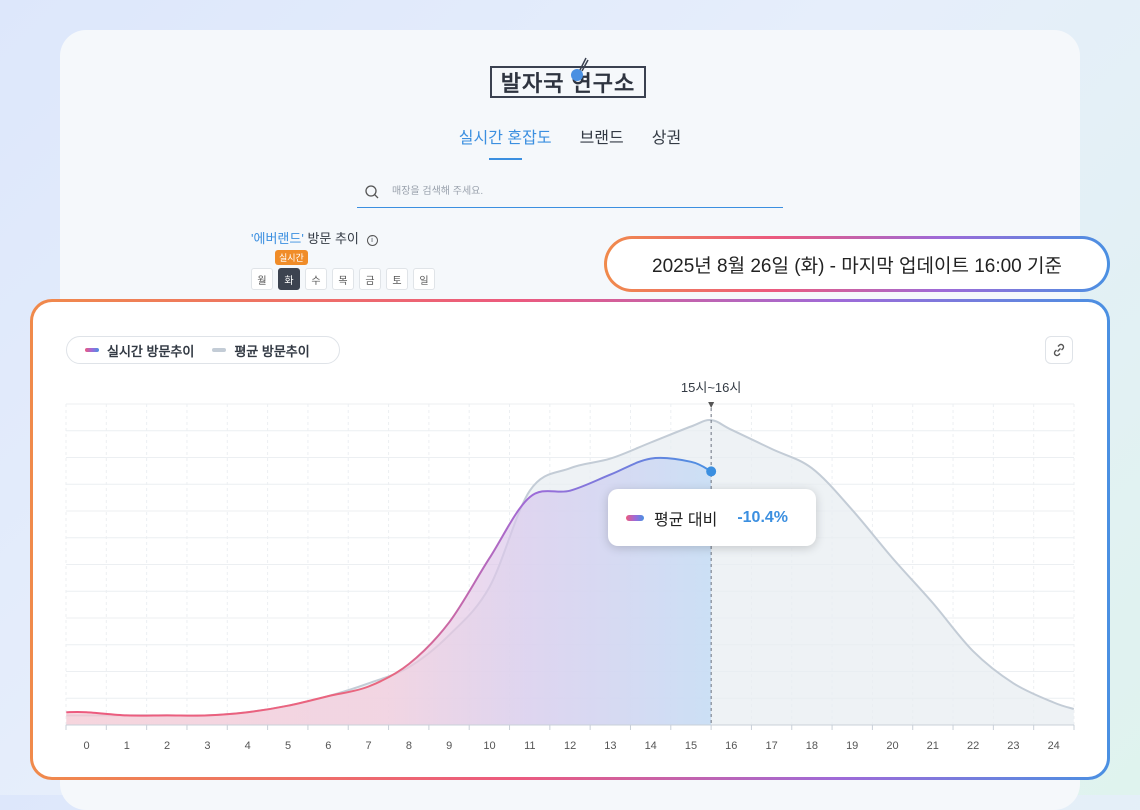  I want to click on x-tick-label: 1, so click(127, 746).